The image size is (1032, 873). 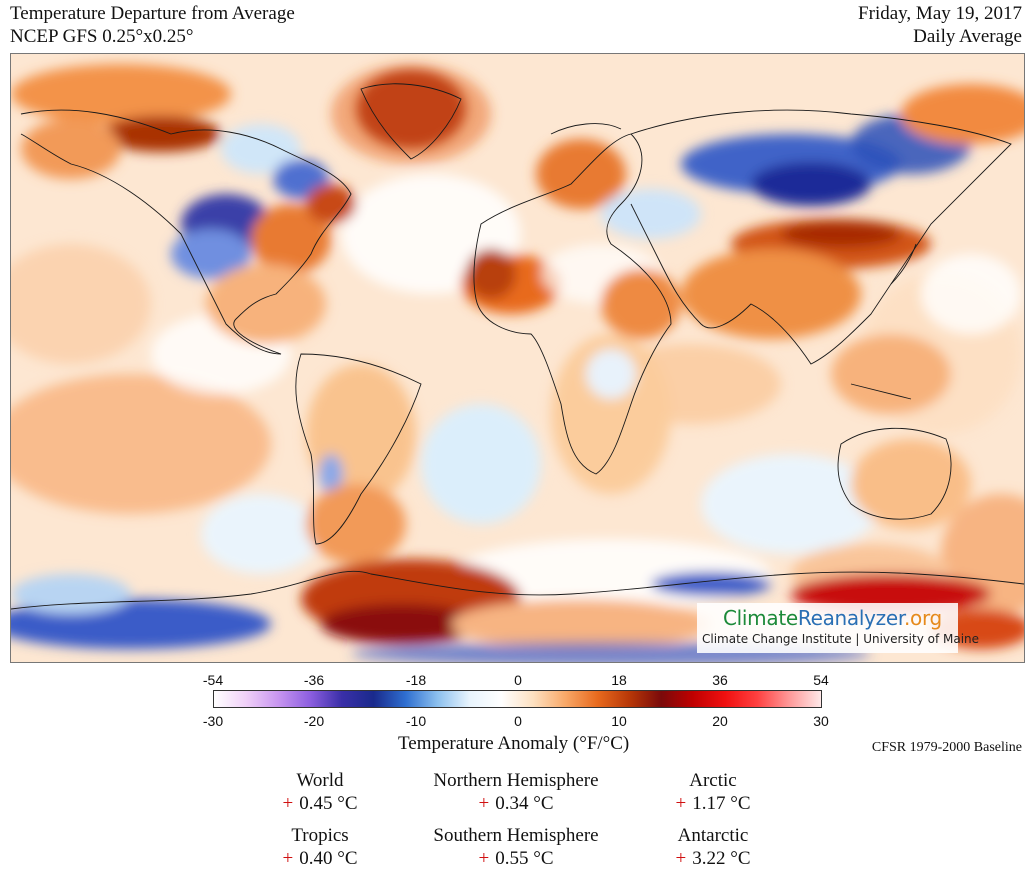 I want to click on stat-number: 3.22 °C, so click(x=721, y=858).